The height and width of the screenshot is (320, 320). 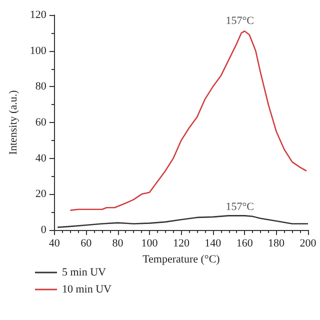 I want to click on legend-label: 5 min UV, so click(x=84, y=272).